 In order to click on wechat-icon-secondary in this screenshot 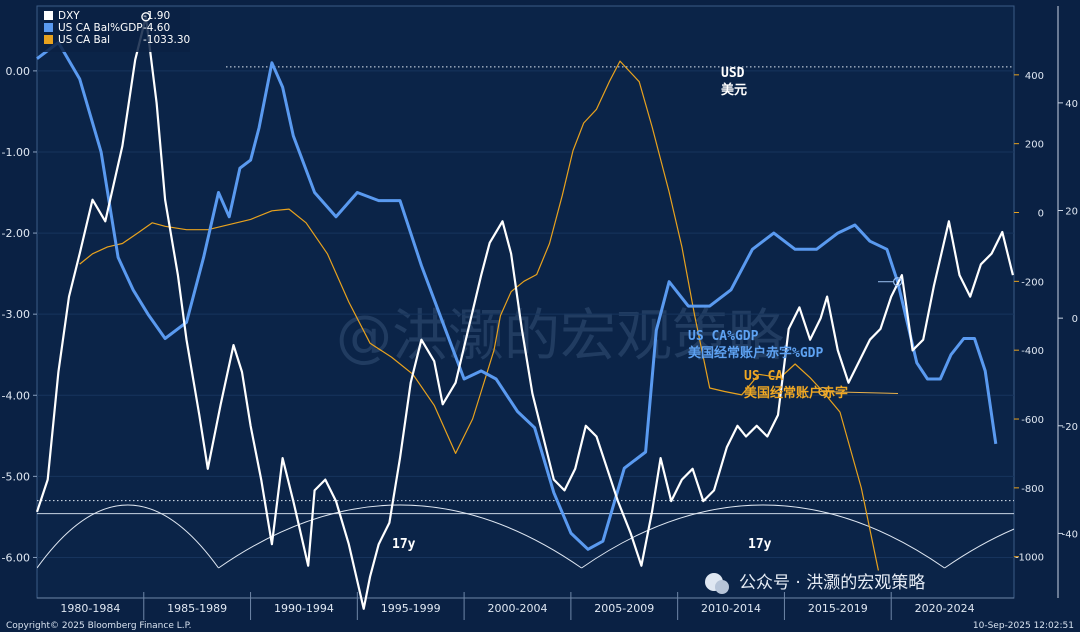, I will do `click(722, 587)`.